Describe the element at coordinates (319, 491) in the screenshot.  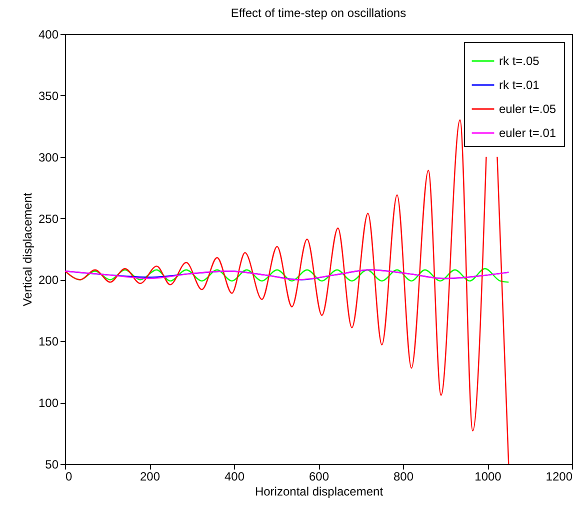
I see `x-axis-title: Horizontal displacement` at that location.